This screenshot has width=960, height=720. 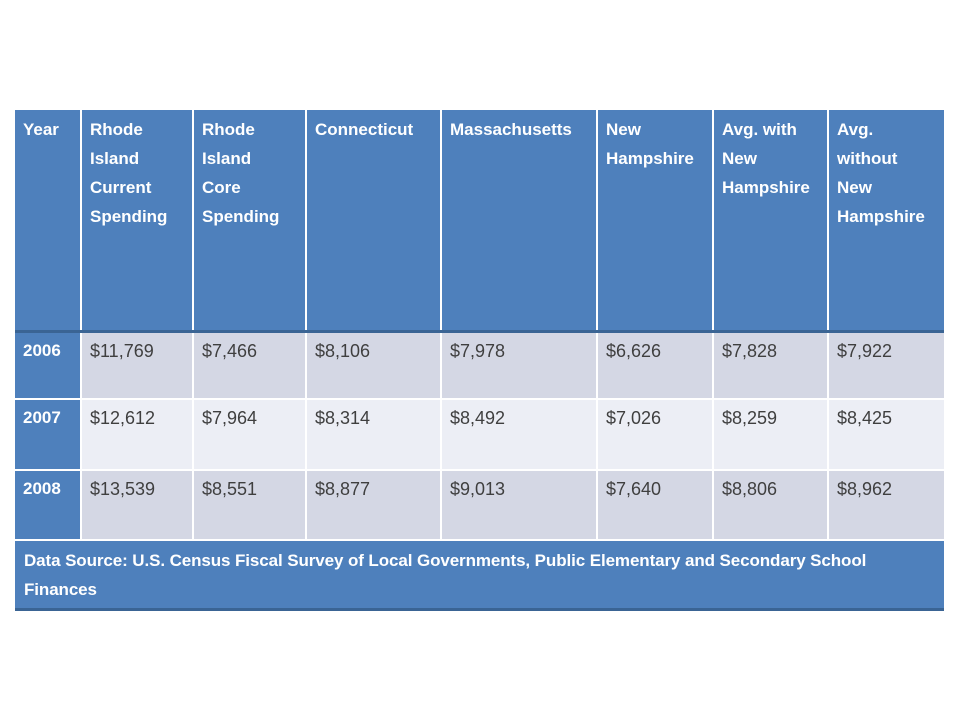 I want to click on data-cell-ri-current: $13,539, so click(x=138, y=506).